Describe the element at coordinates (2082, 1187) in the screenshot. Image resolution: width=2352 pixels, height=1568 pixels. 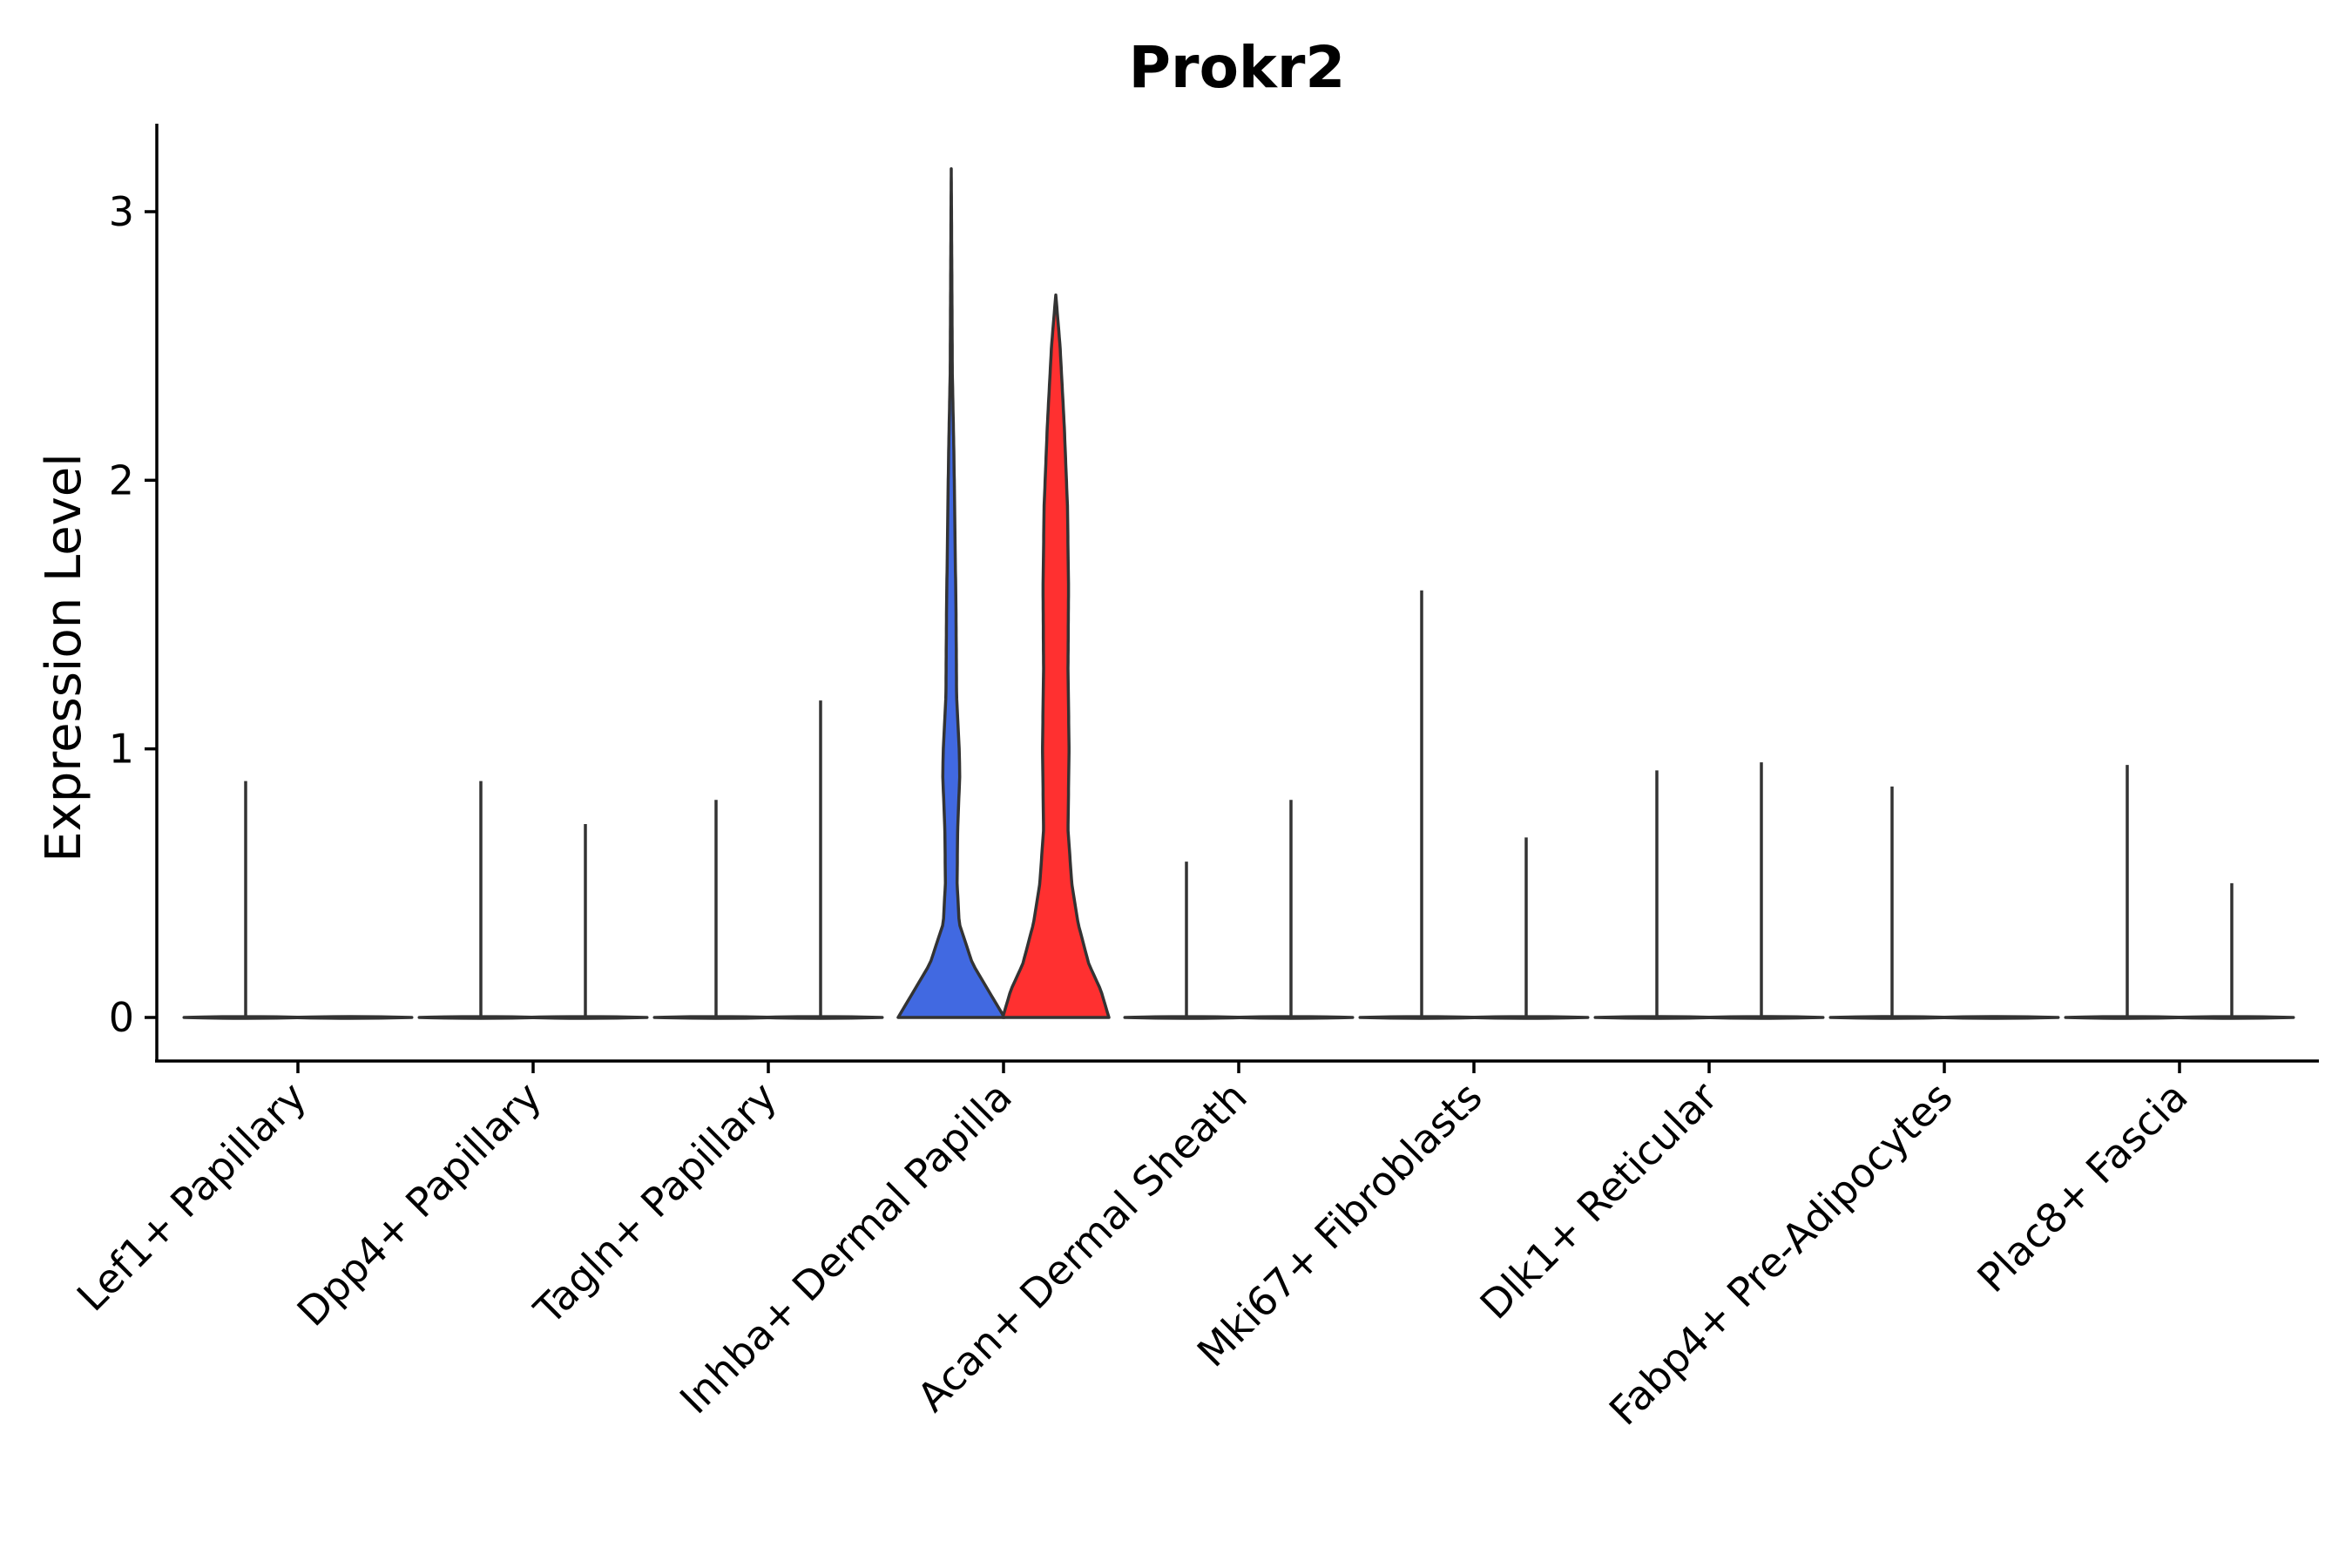
I see `x-tick-label-8: Plac8+ Fascia` at that location.